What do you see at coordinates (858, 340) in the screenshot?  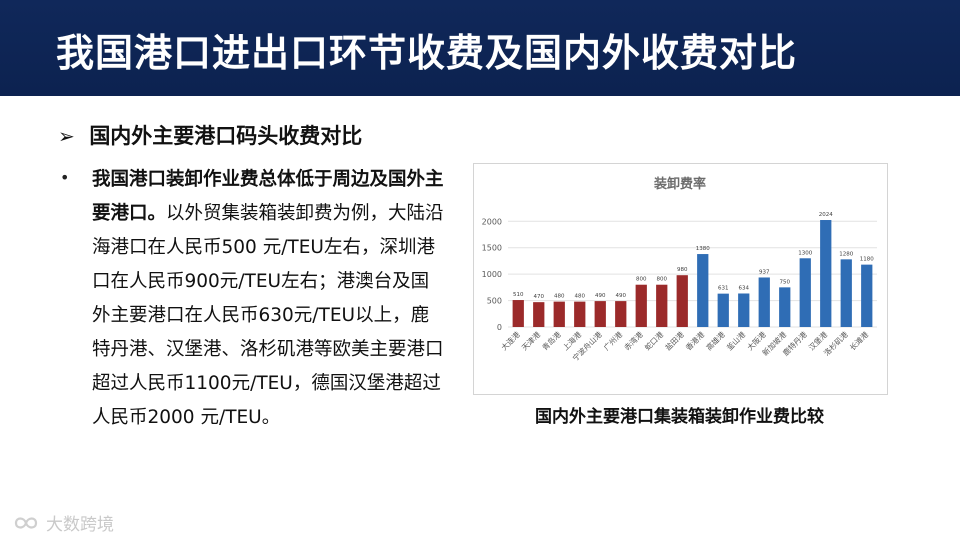 I see `category-label: 长滩港` at bounding box center [858, 340].